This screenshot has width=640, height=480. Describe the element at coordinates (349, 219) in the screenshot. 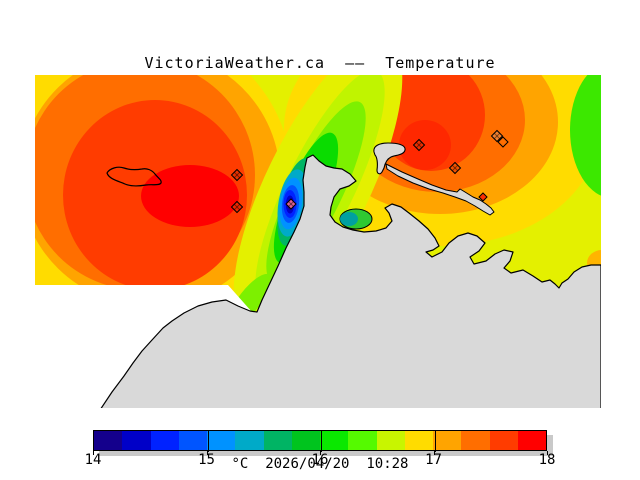

I see `lagoon-cool-center` at that location.